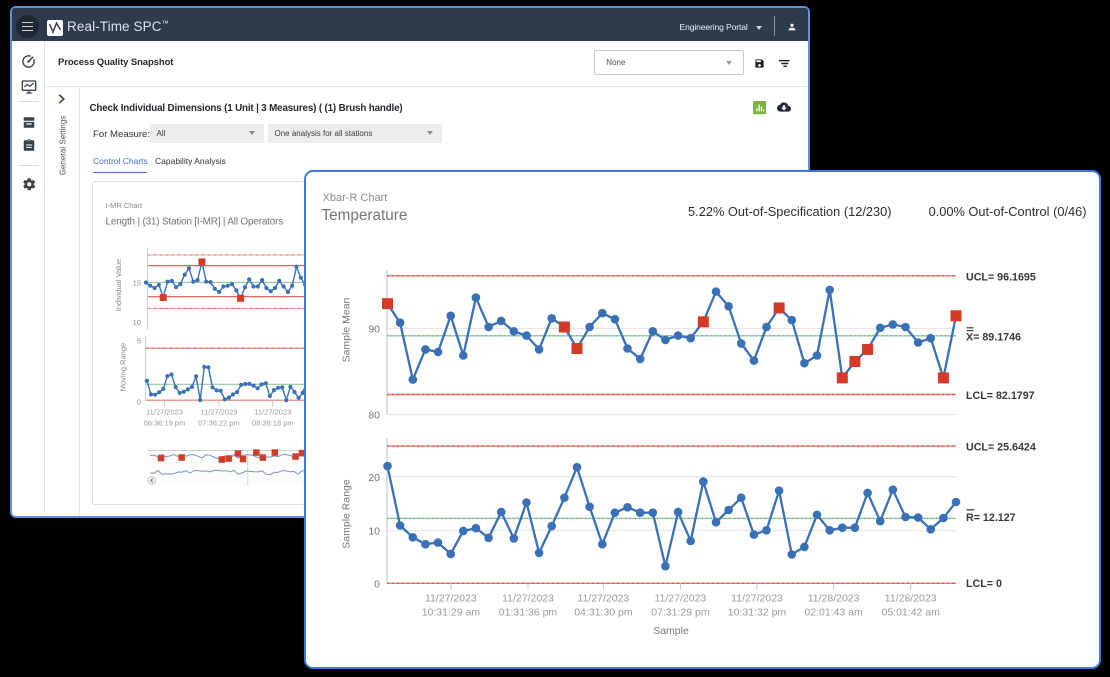 The width and height of the screenshot is (1110, 677). I want to click on svg-text: R= 12.127, so click(991, 518).